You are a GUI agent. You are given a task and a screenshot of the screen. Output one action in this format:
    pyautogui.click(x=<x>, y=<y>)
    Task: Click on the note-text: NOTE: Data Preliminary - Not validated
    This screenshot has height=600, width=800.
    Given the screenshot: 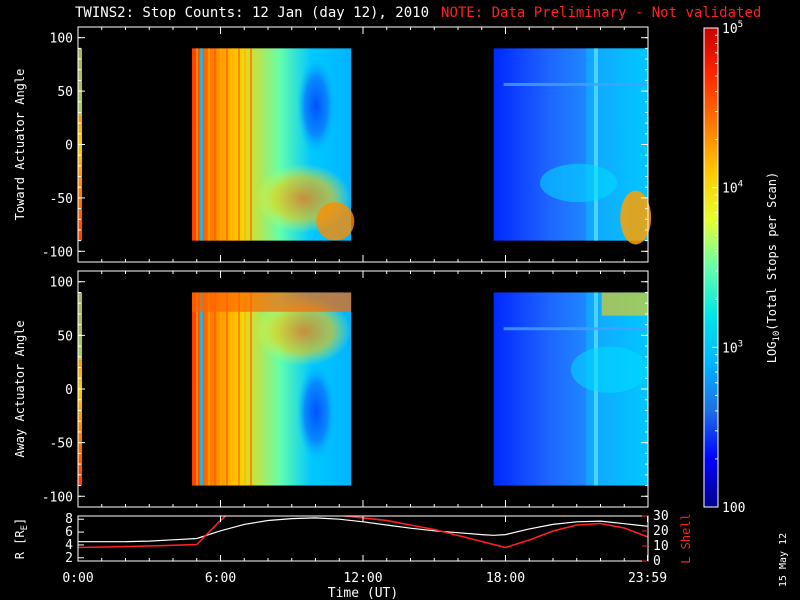 What is the action you would take?
    pyautogui.click(x=601, y=13)
    